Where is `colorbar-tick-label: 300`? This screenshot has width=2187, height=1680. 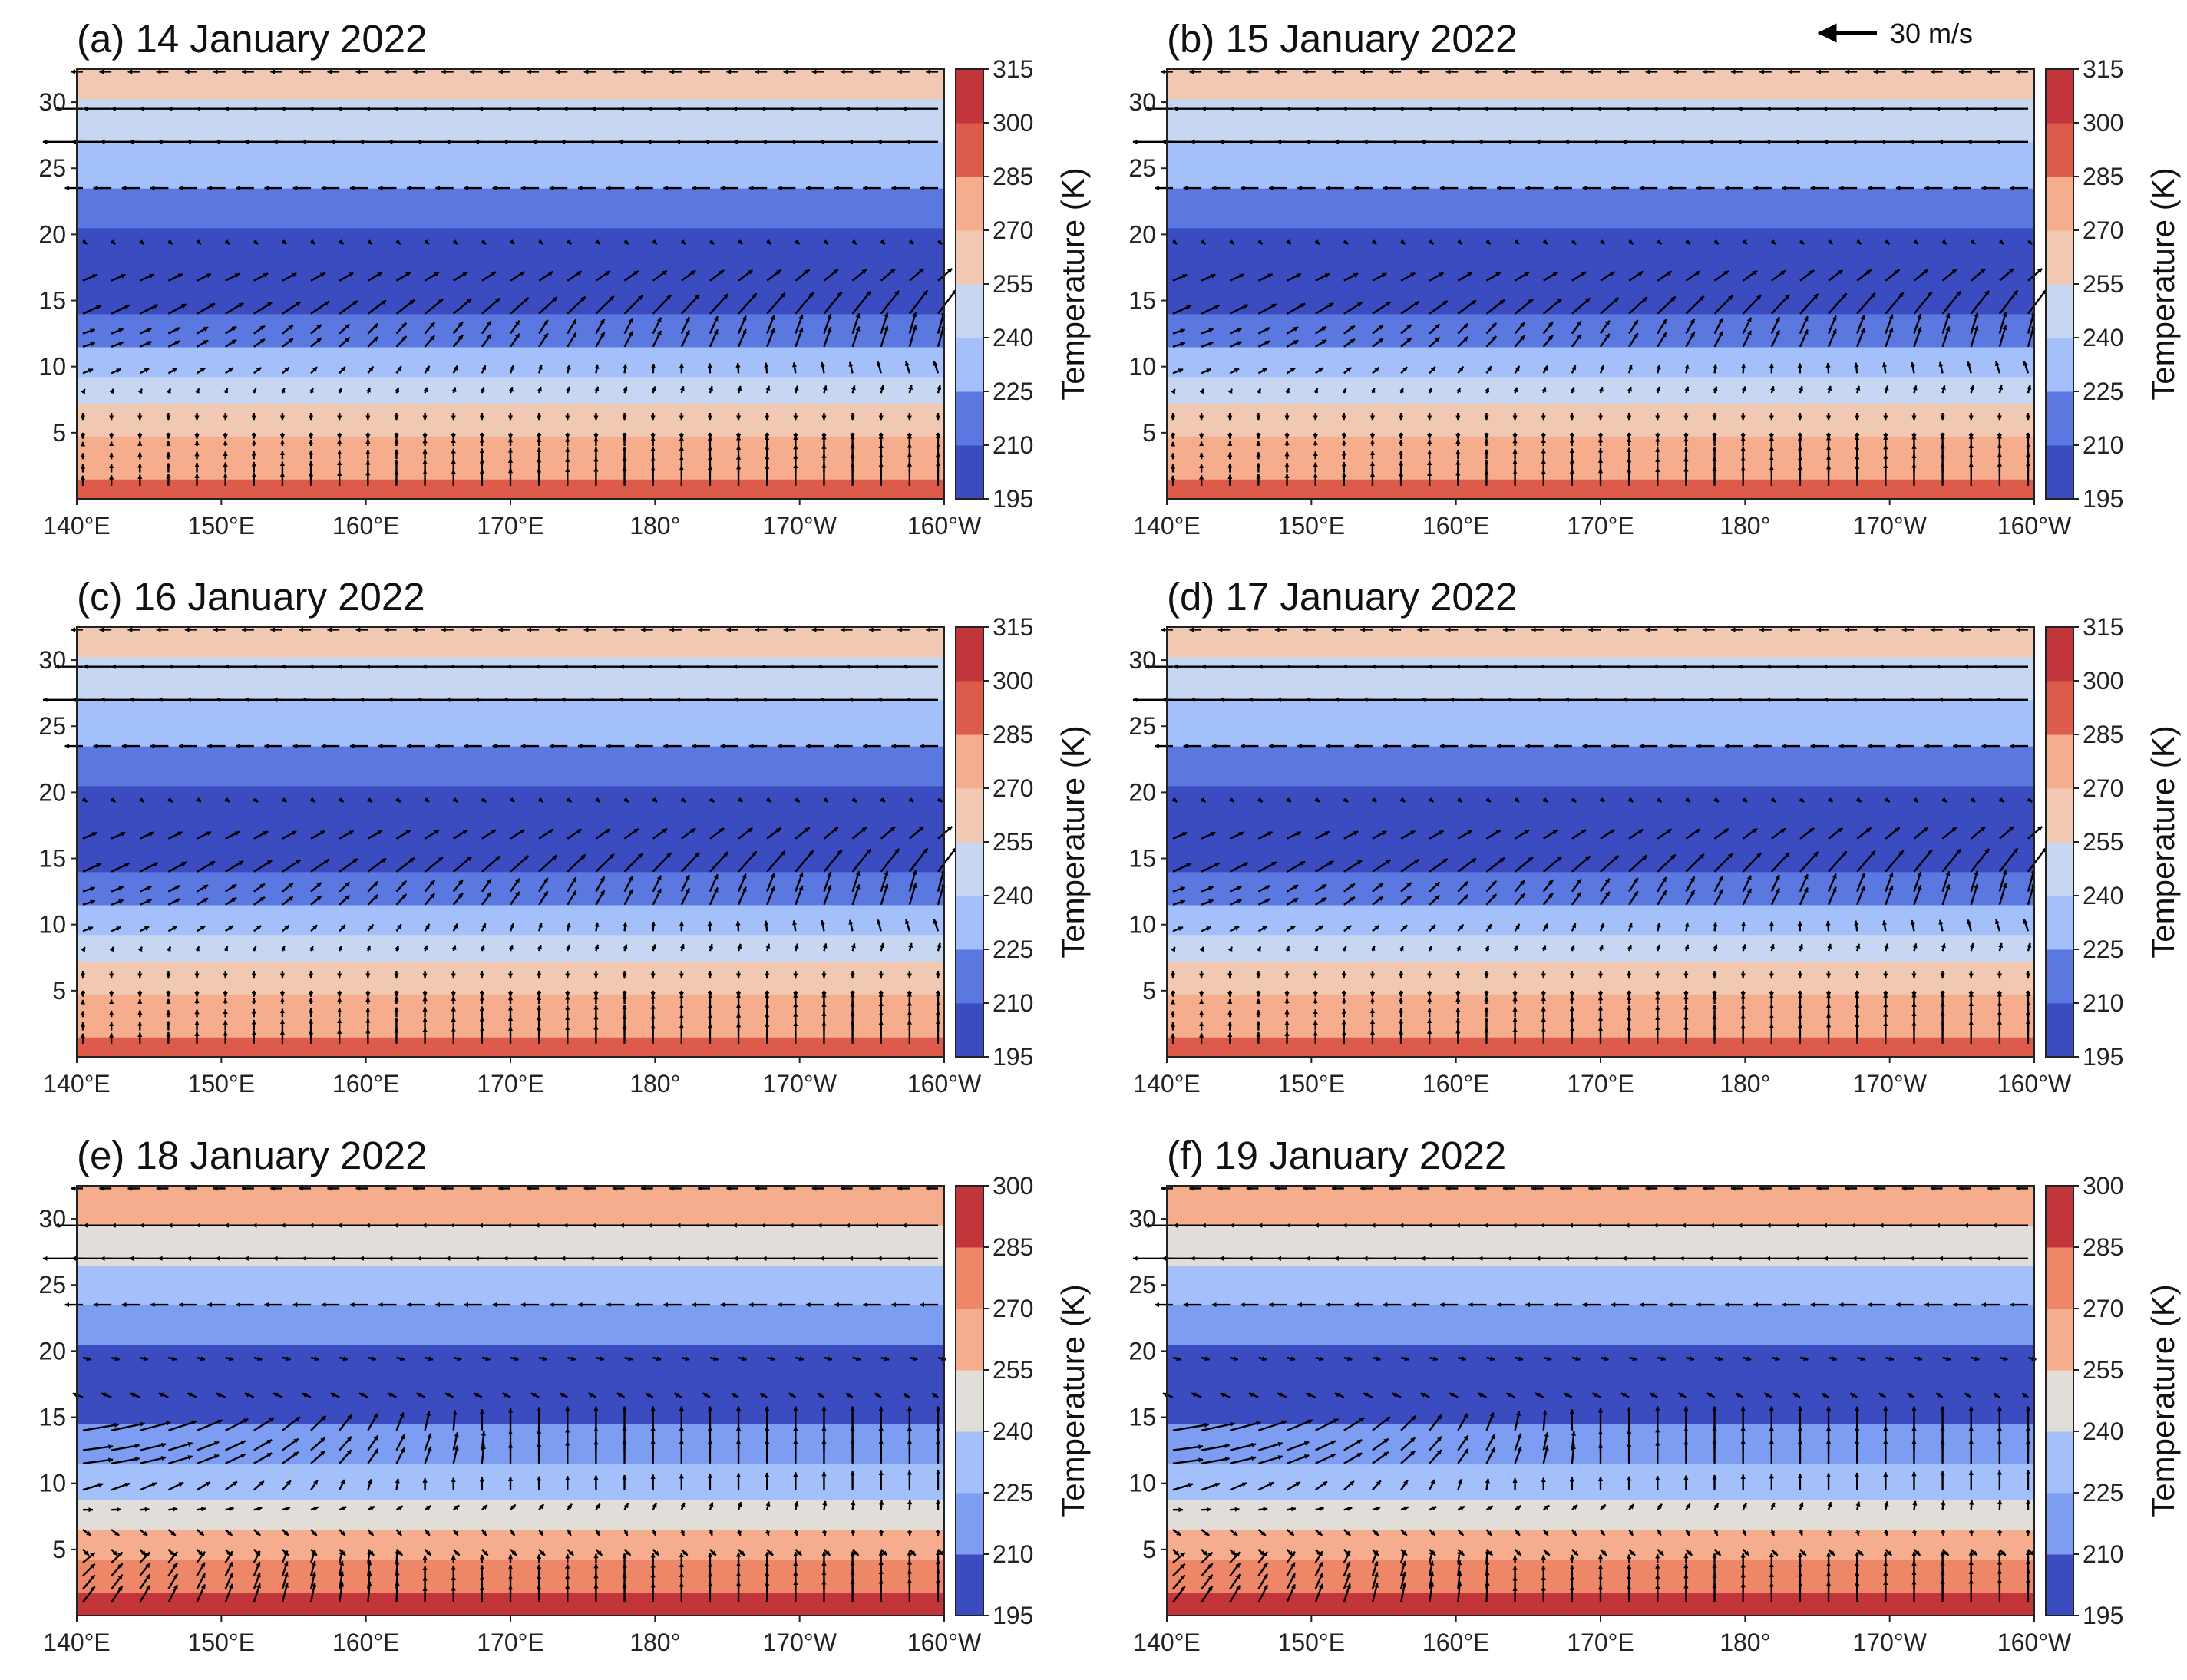
colorbar-tick-label: 300 is located at coordinates (1013, 1186).